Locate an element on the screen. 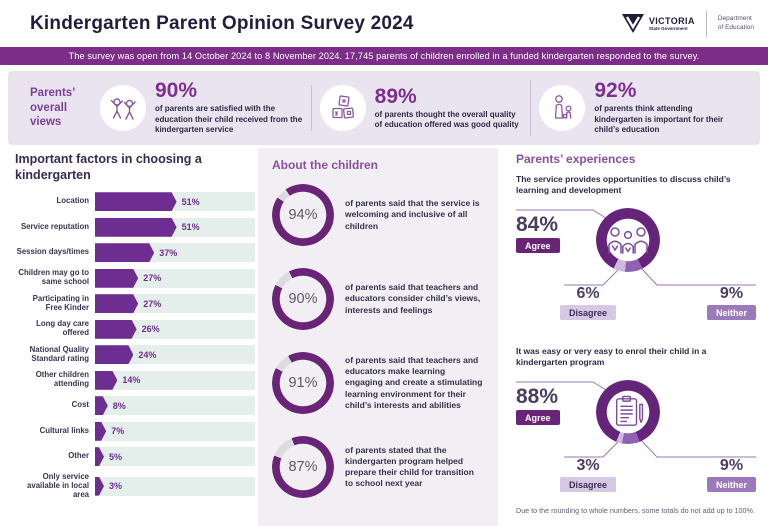  parent-child-icon is located at coordinates (563, 107).